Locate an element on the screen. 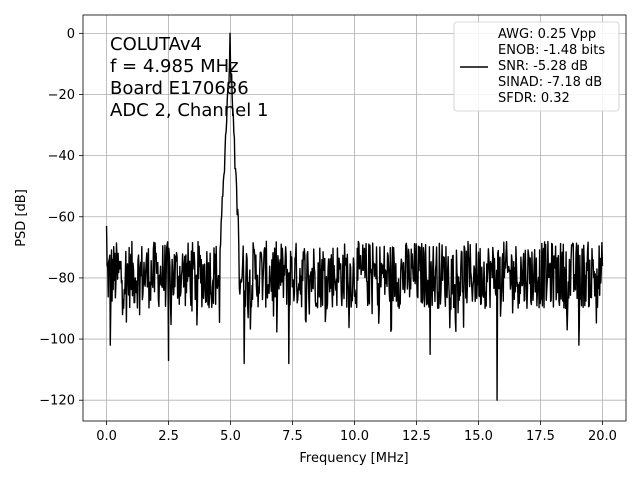 This screenshot has height=480, width=640. y-tick-label: −20 is located at coordinates (61, 95).